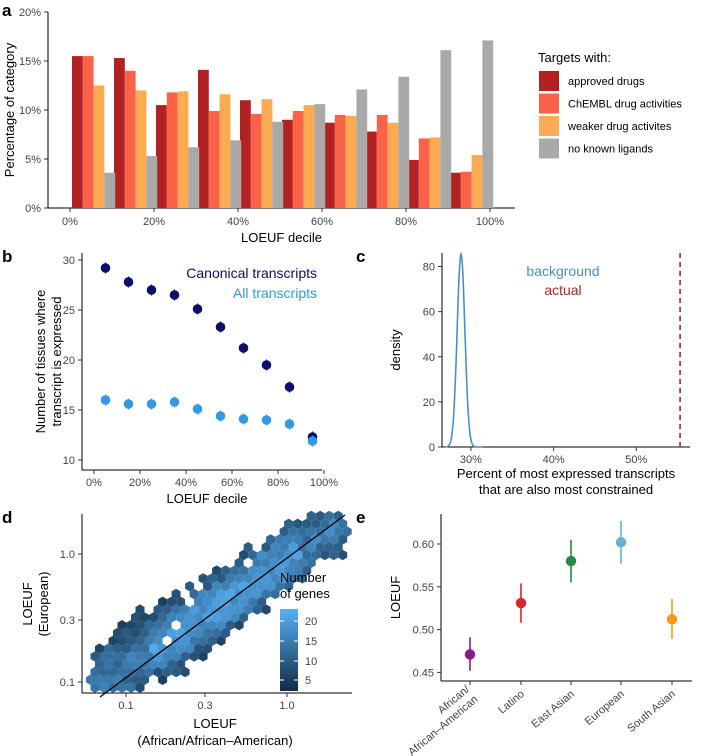  Describe the element at coordinates (471, 460) in the screenshot. I see `x-tick-label: 30%` at that location.